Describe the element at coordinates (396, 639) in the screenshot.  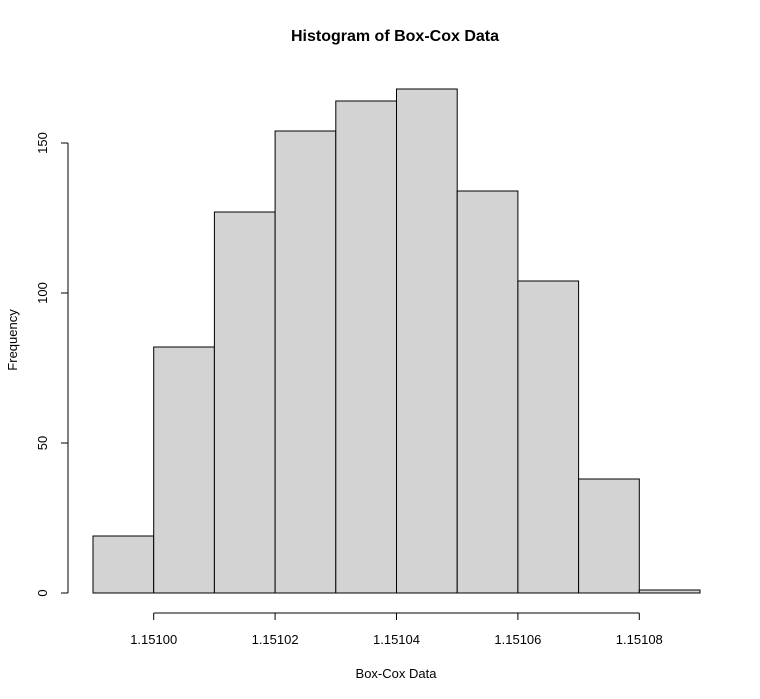
I see `x-tick-label: 1.15104` at that location.